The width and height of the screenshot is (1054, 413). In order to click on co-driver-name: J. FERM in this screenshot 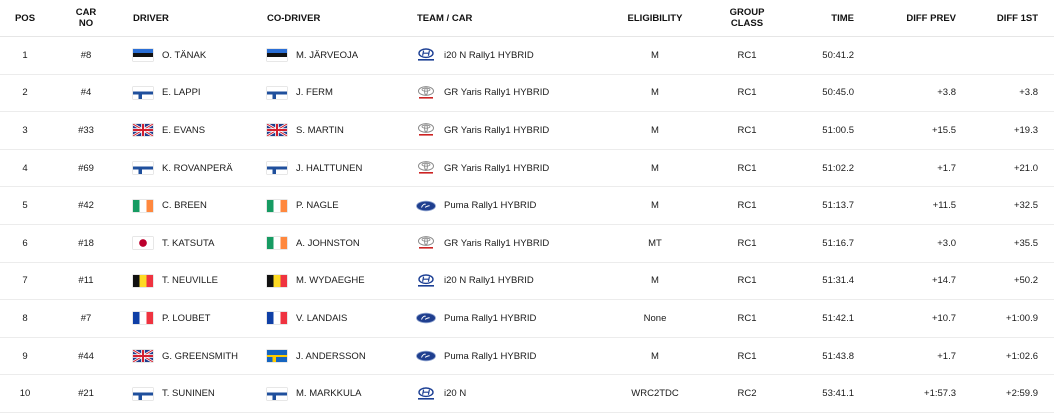, I will do `click(314, 93)`.